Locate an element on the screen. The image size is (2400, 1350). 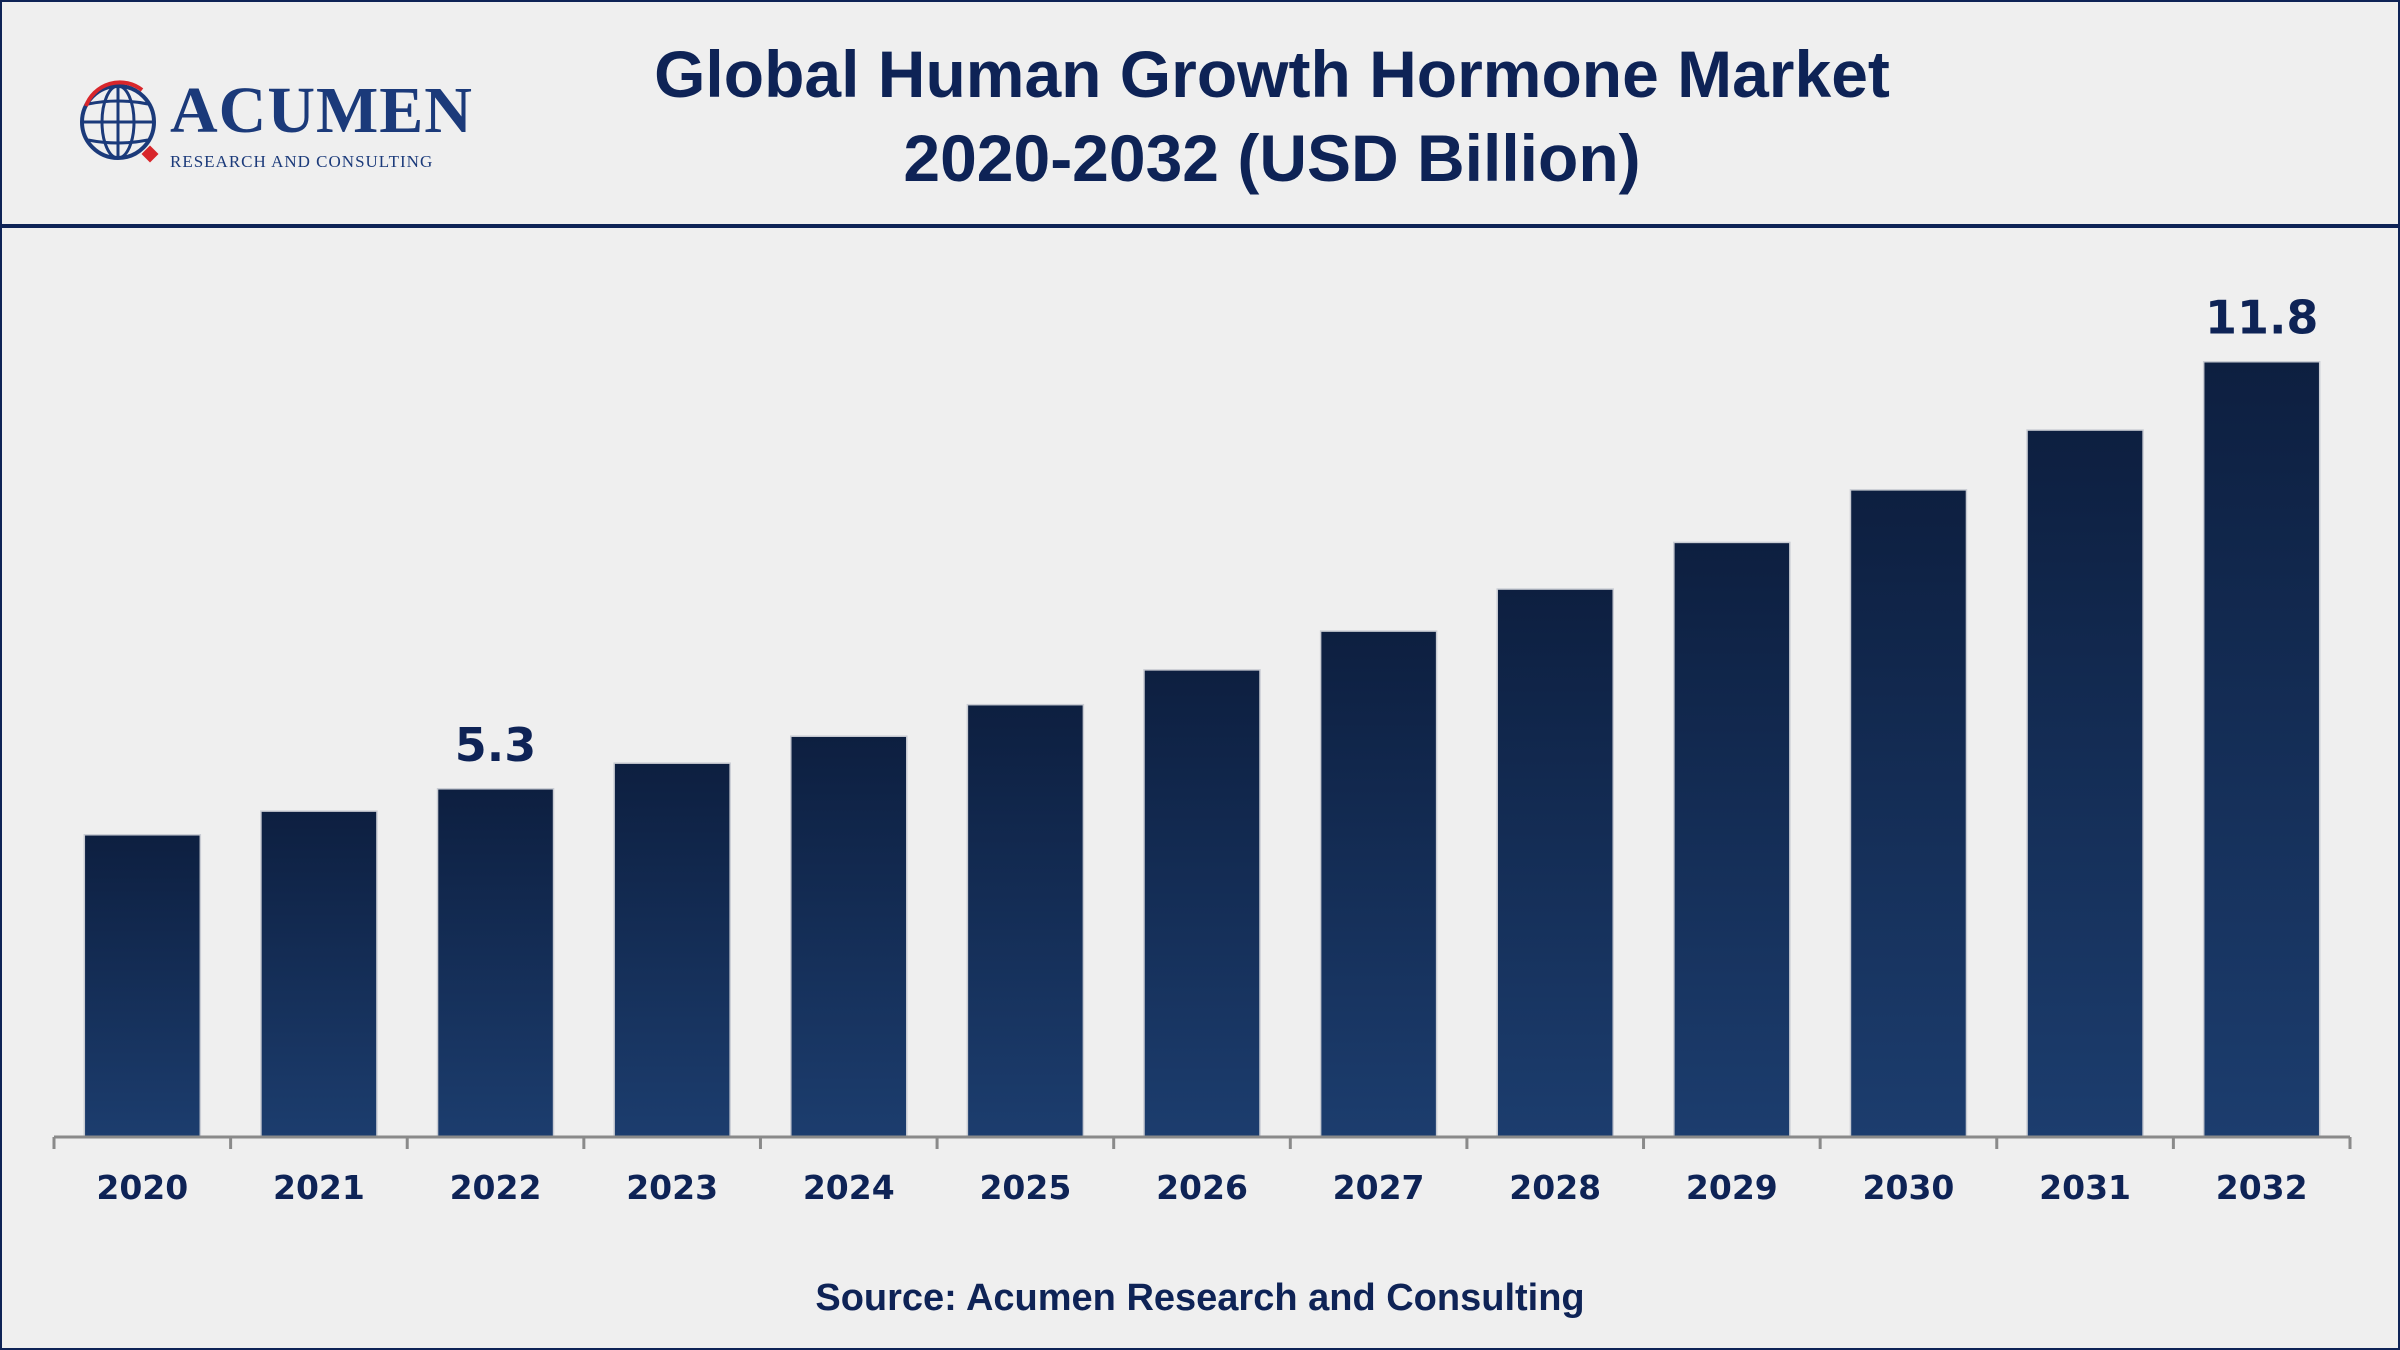
bar-2030 is located at coordinates (1908, 813).